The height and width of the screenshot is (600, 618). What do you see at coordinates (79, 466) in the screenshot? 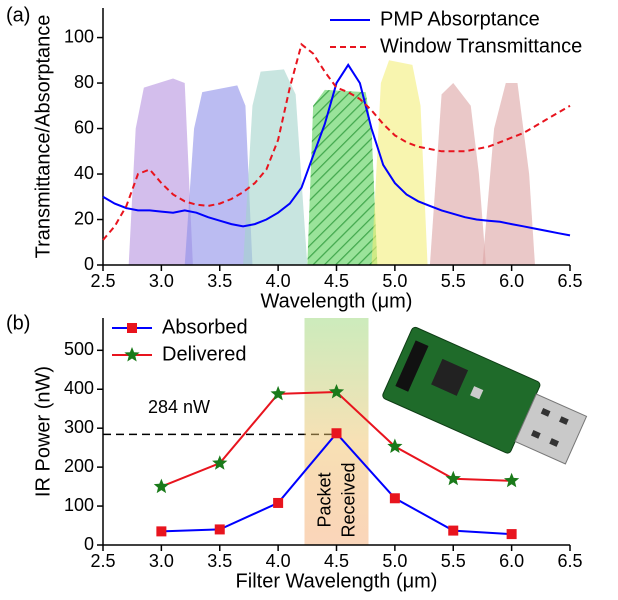
I see `y-tick-label: 200` at bounding box center [79, 466].